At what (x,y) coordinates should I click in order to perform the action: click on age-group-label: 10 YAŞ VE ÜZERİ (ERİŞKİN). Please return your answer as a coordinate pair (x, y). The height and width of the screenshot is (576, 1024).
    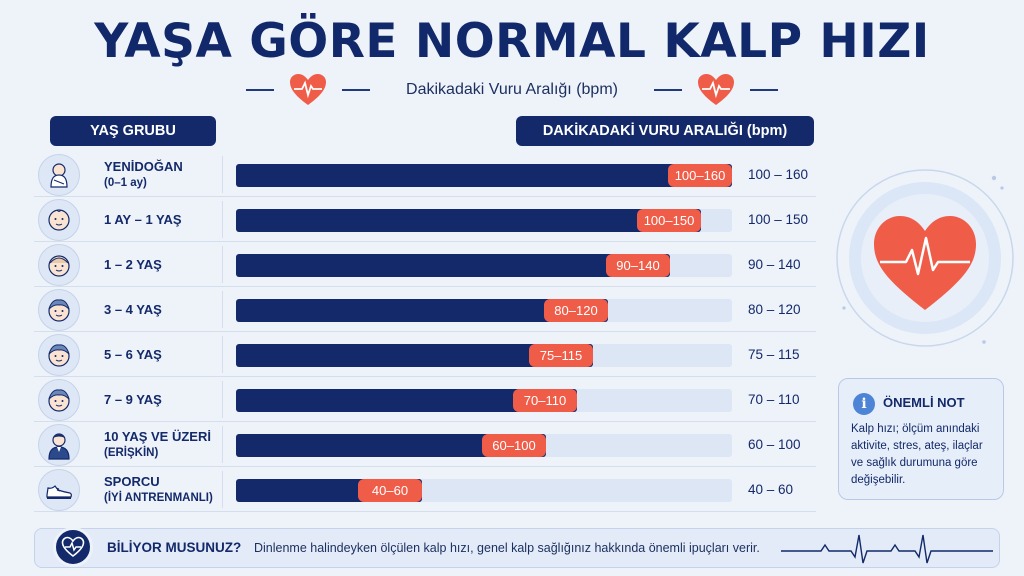
    Looking at the image, I should click on (169, 444).